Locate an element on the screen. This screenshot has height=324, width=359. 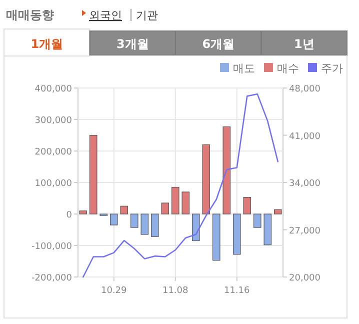
chart-title: 매매동향 is located at coordinates (30, 15).